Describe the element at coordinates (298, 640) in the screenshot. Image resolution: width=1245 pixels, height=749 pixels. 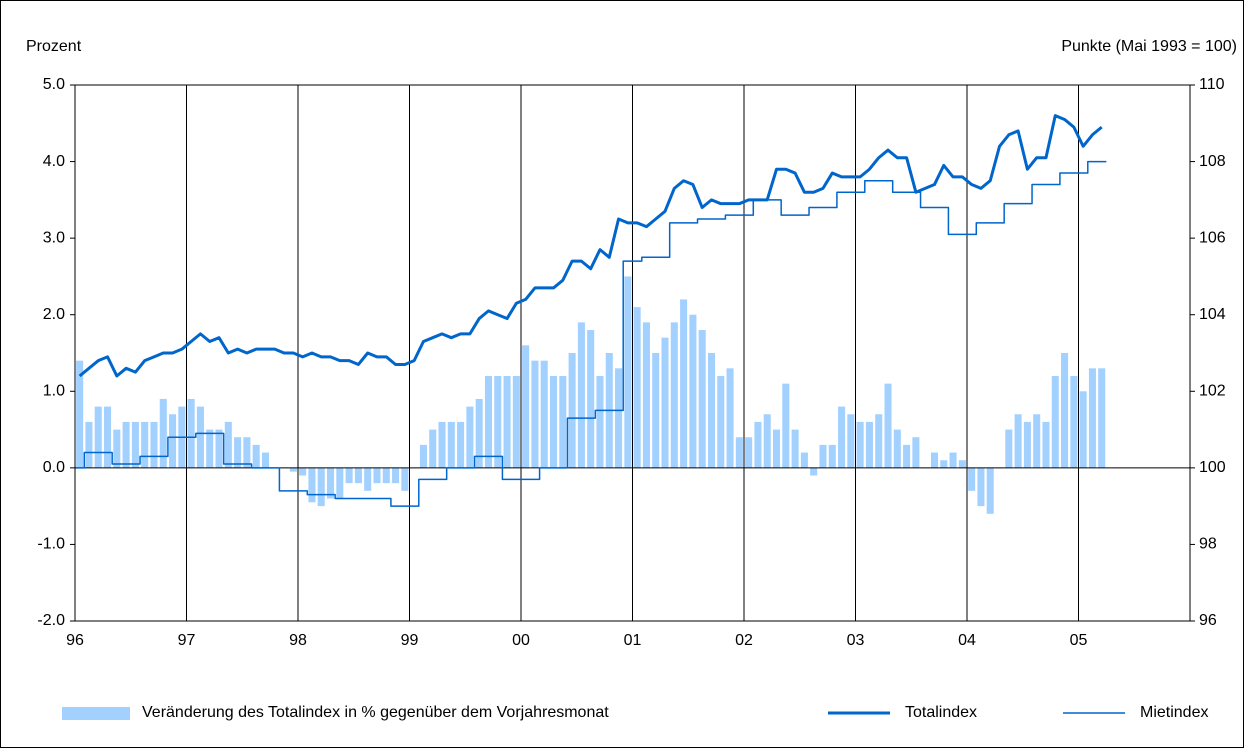
I see `x-tick-label: 98` at that location.